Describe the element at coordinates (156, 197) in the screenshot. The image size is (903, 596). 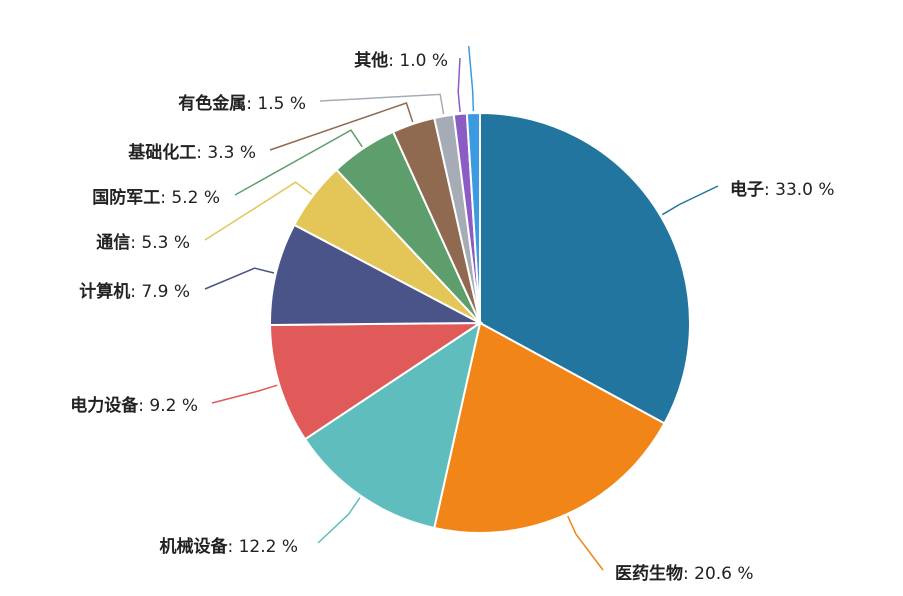
I see `slice-label: 国防军工: 5.2 %` at that location.